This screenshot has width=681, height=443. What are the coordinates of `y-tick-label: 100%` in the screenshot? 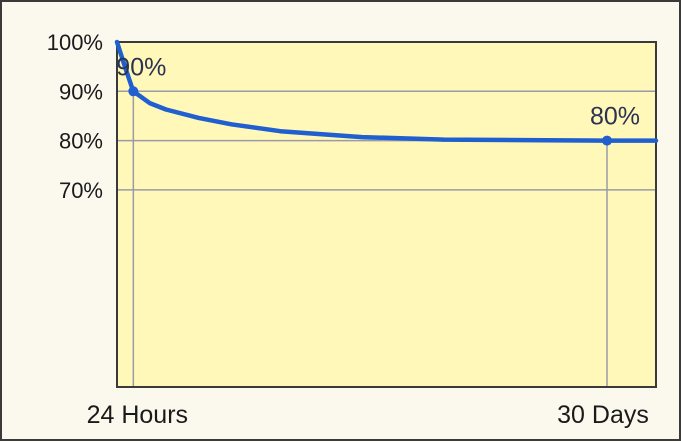 It's located at (75, 42).